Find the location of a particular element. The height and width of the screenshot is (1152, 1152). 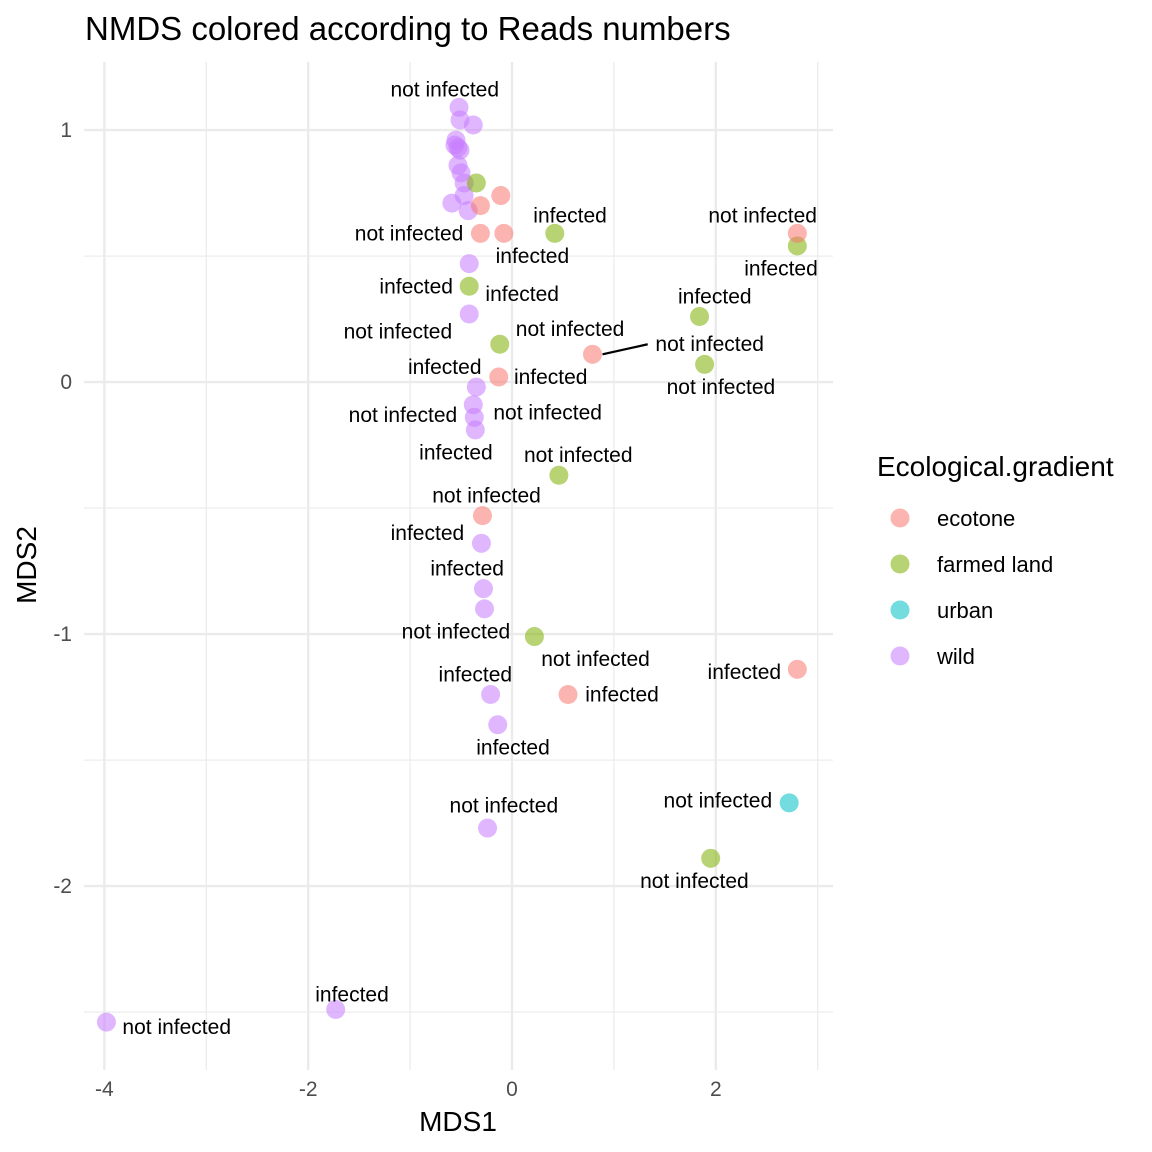

legend-key-ecotone is located at coordinates (900, 518).